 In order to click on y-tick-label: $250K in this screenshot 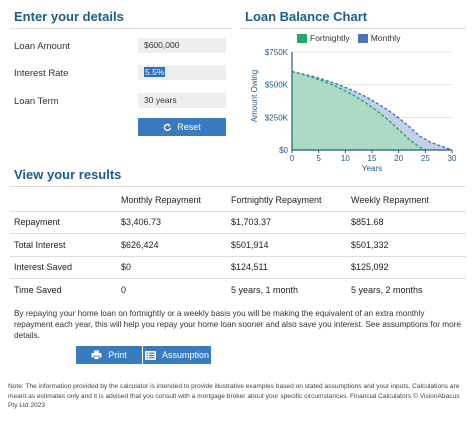, I will do `click(277, 117)`.